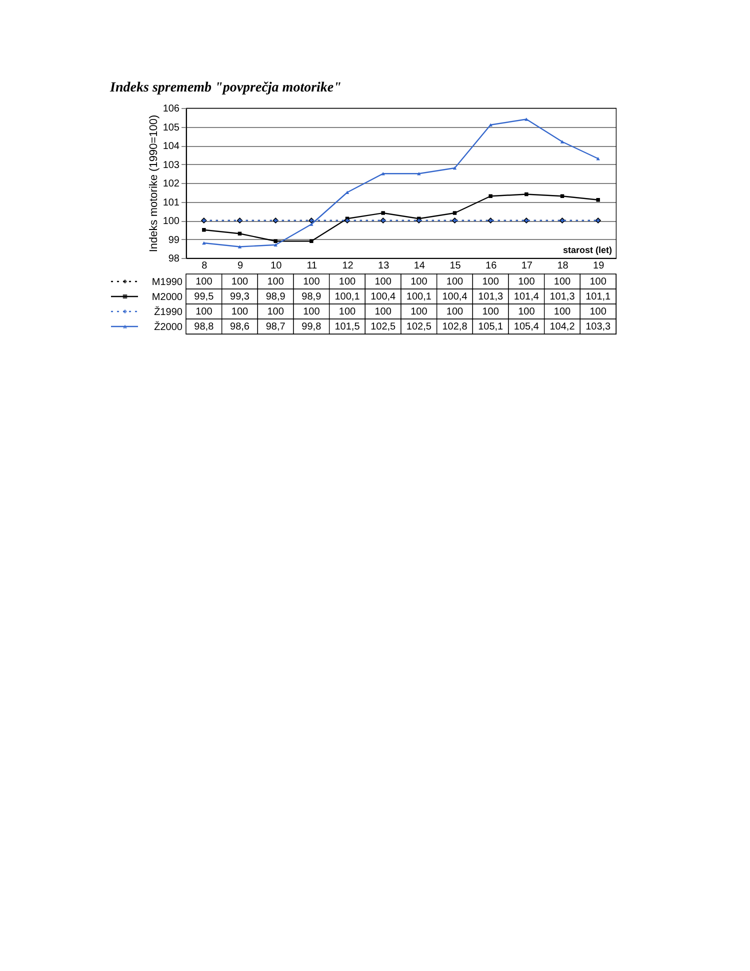 The image size is (750, 971). Describe the element at coordinates (563, 266) in the screenshot. I see `x-tick-label: 18` at that location.